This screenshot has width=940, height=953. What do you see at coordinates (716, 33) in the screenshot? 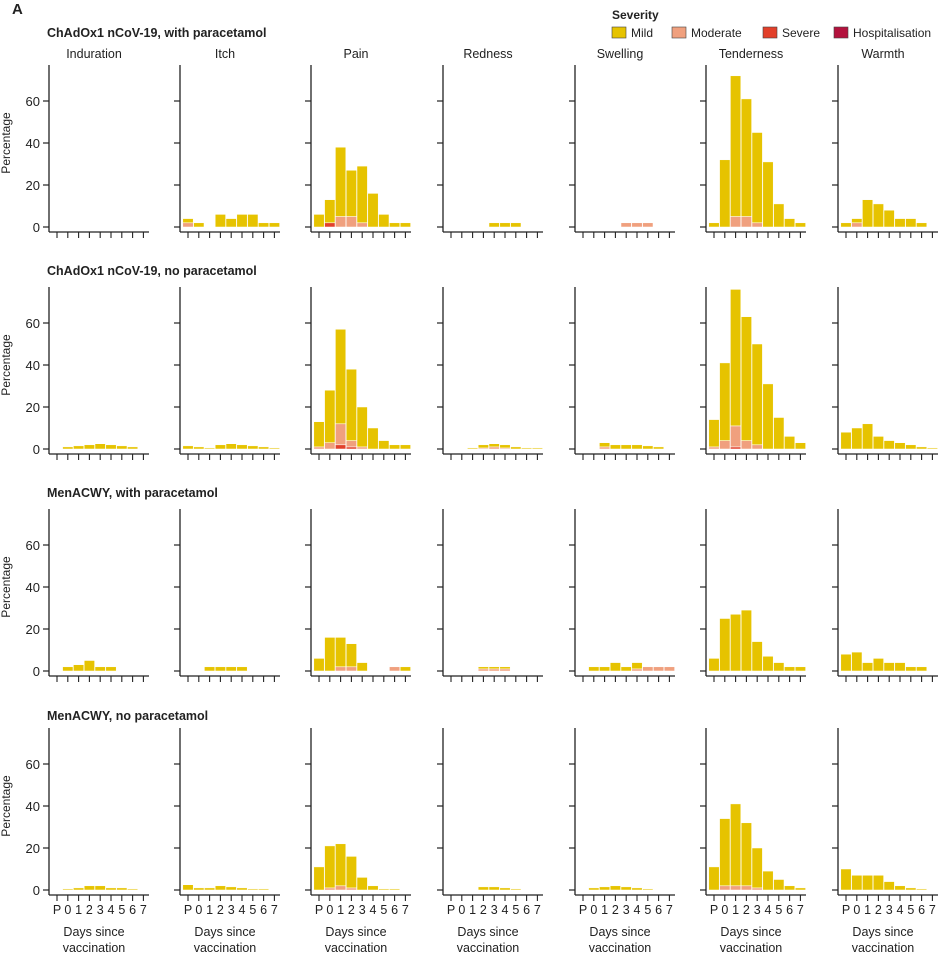
I see `legend-label-moderate: Moderate` at bounding box center [716, 33].